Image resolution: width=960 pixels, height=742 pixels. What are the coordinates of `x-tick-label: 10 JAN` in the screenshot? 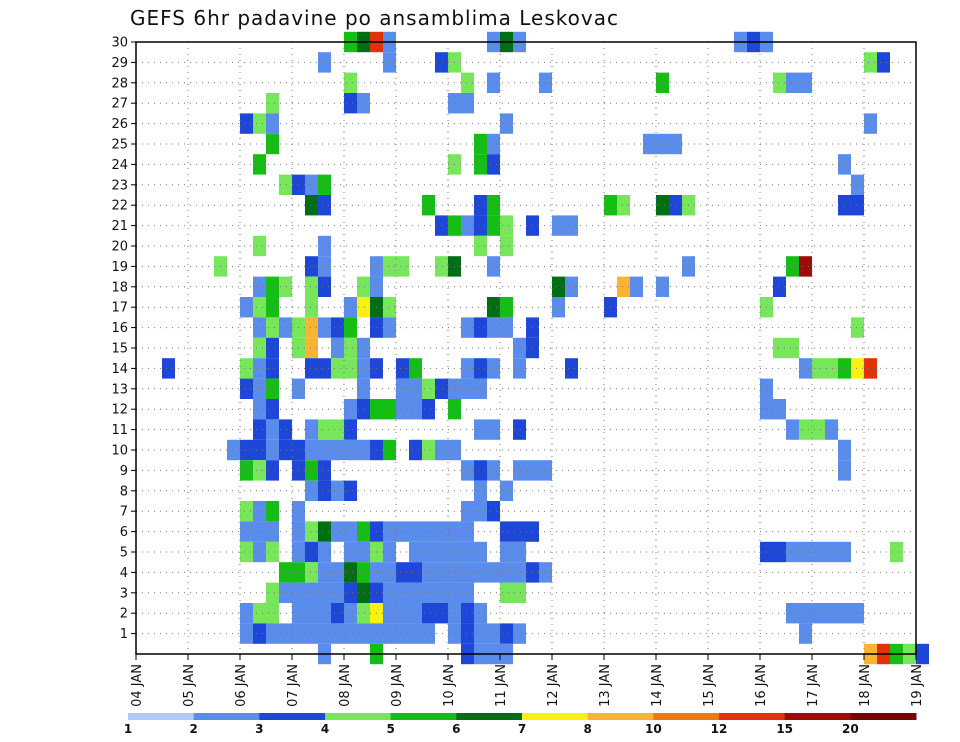 It's located at (449, 685).